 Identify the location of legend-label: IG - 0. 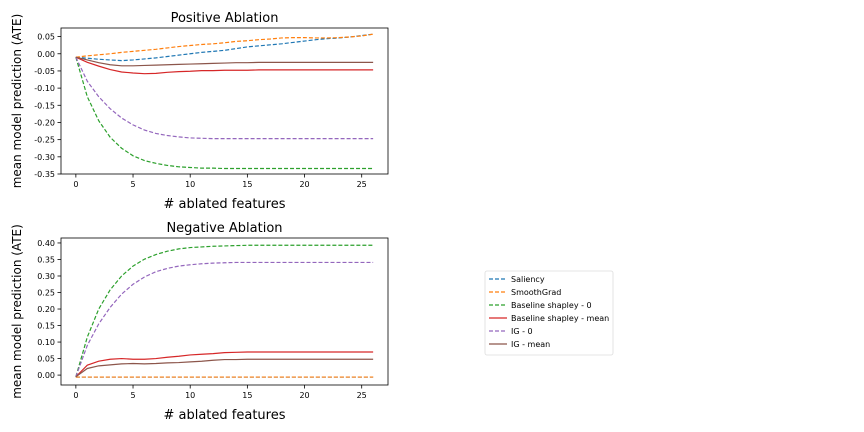
(522, 331).